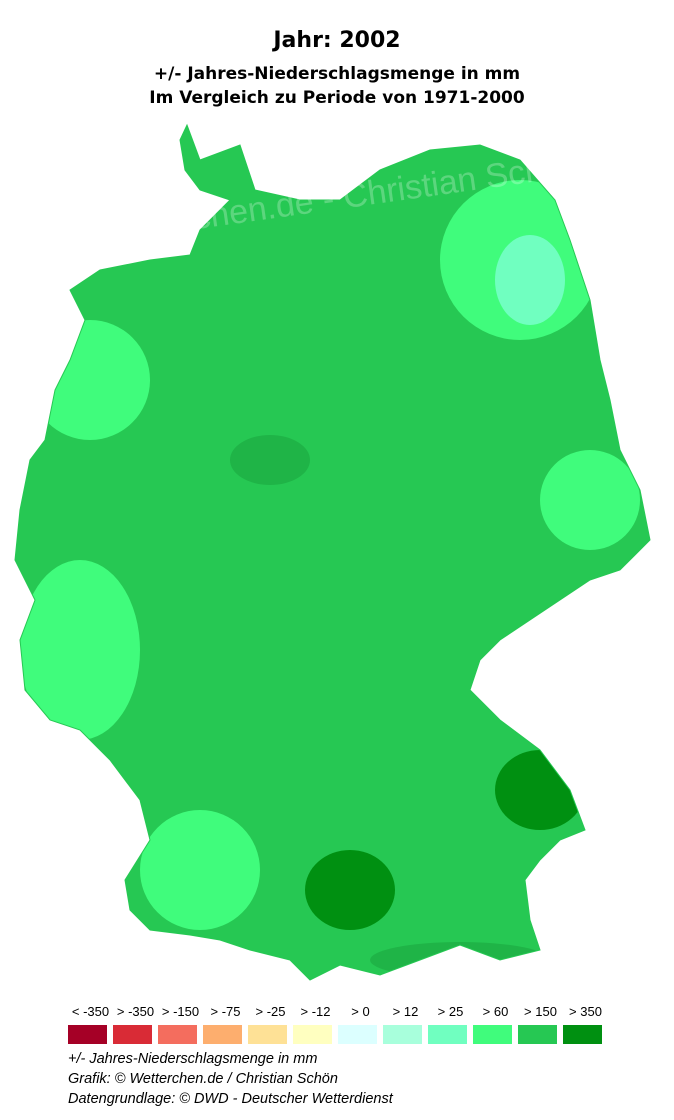 The width and height of the screenshot is (674, 1120). Describe the element at coordinates (590, 500) in the screenshot. I see `region-east-wetter` at that location.